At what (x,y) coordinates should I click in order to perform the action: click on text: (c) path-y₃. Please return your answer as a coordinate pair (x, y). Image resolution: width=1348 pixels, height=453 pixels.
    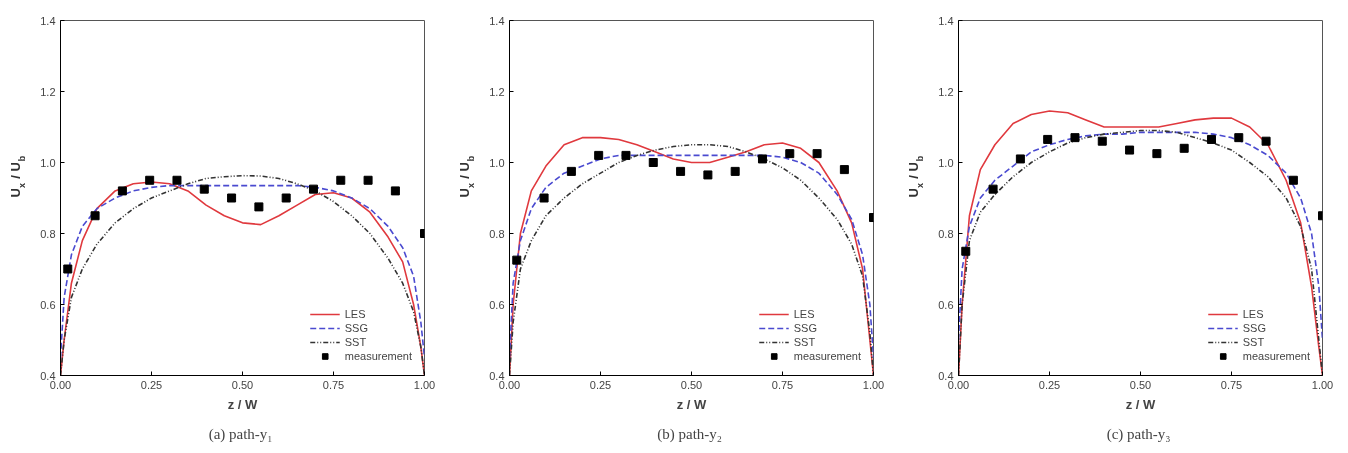
    Looking at the image, I should click on (1138, 434).